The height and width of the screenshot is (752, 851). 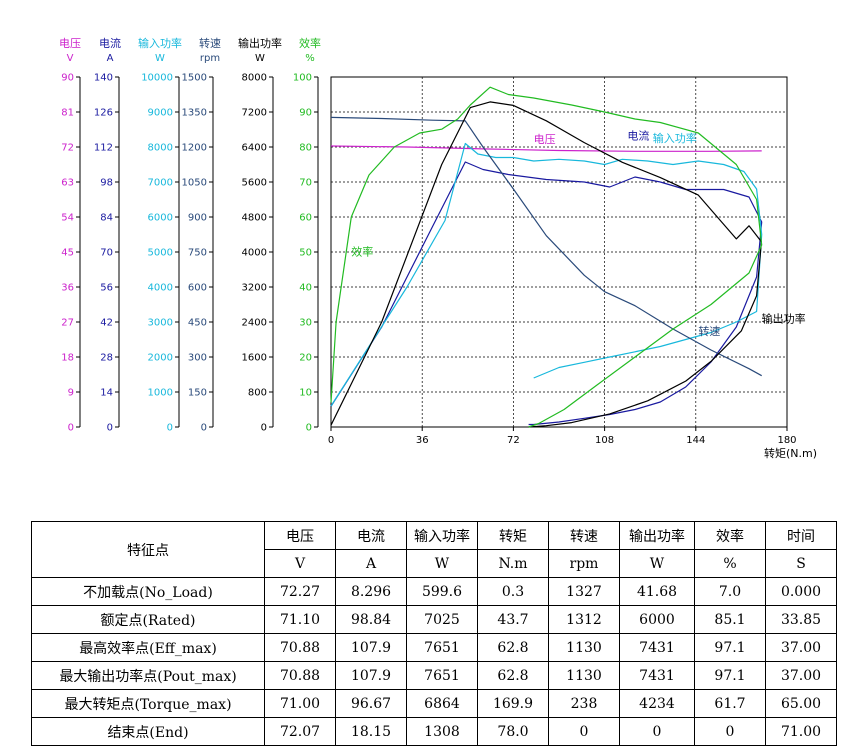 What do you see at coordinates (300, 703) in the screenshot?
I see `table-cell: 71.00` at bounding box center [300, 703].